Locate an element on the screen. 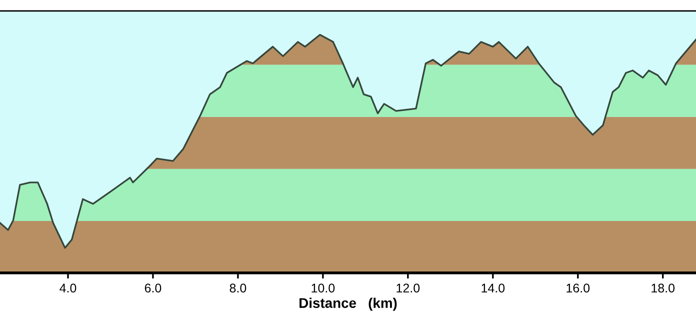  x-tick-label: 6.0 is located at coordinates (153, 288).